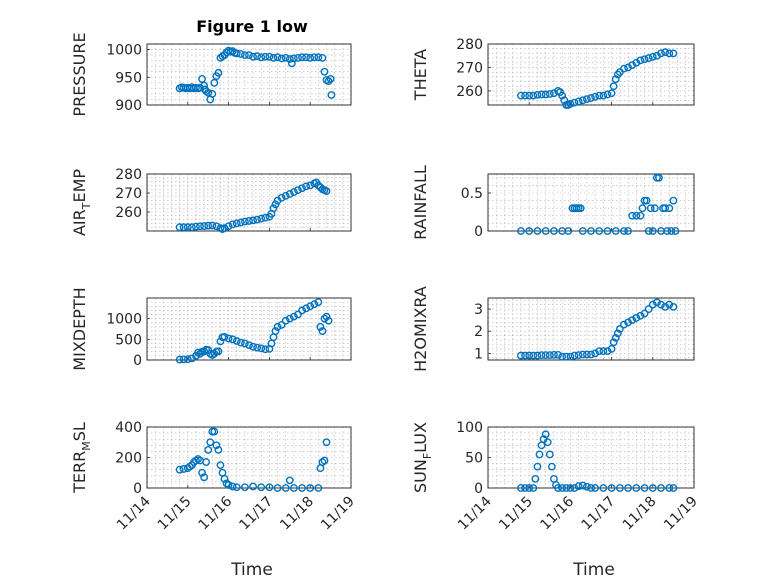 The image size is (778, 583). Describe the element at coordinates (593, 570) in the screenshot. I see `x-axis-label-right: Time` at that location.